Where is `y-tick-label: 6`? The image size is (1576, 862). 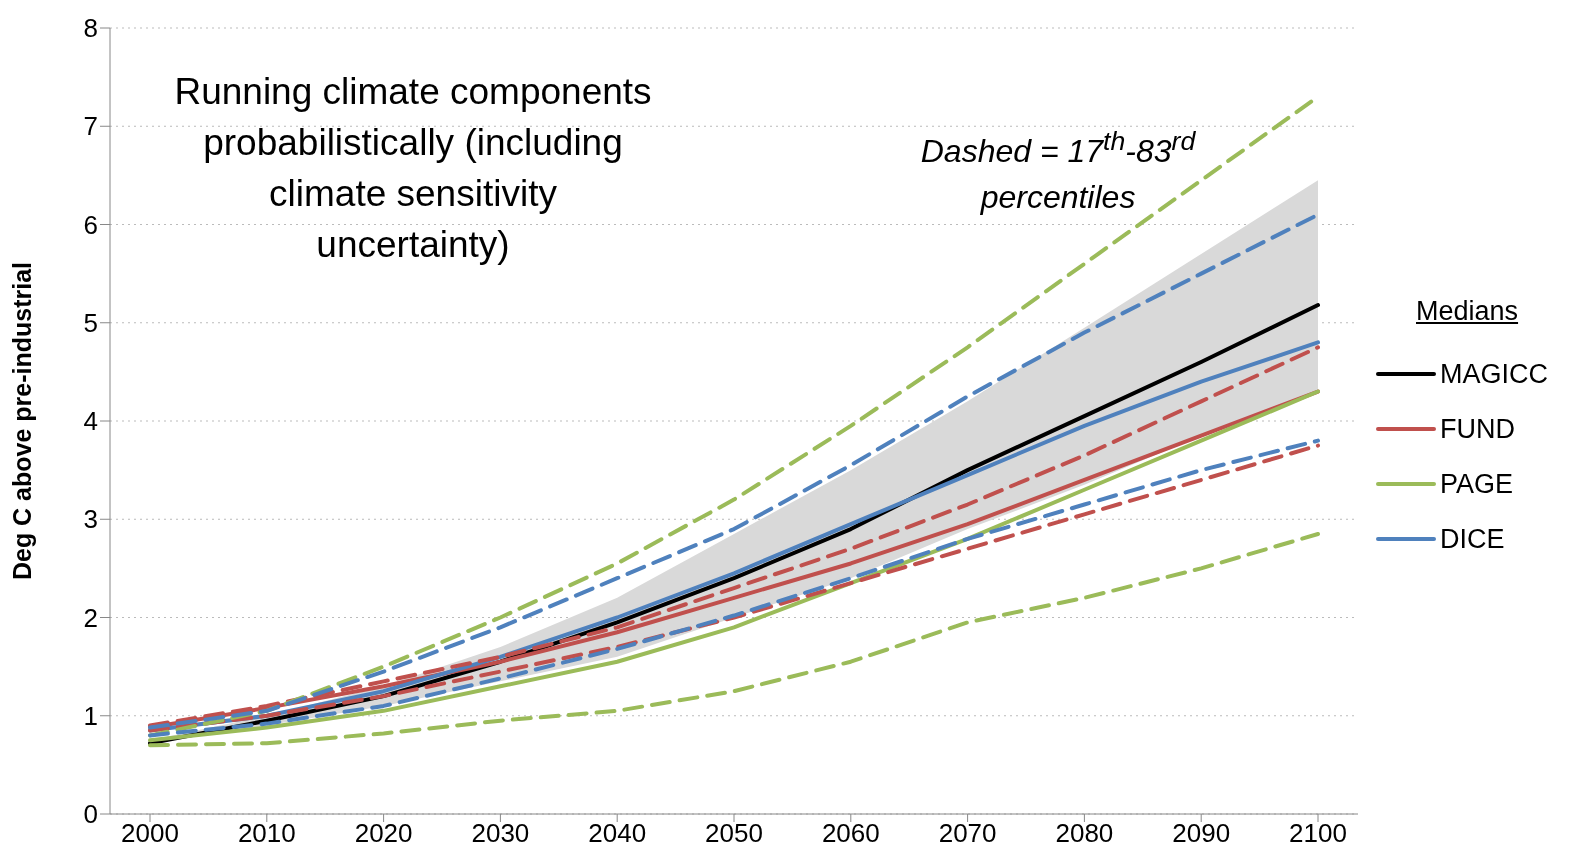
y-tick-label: 6 is located at coordinates (90, 224).